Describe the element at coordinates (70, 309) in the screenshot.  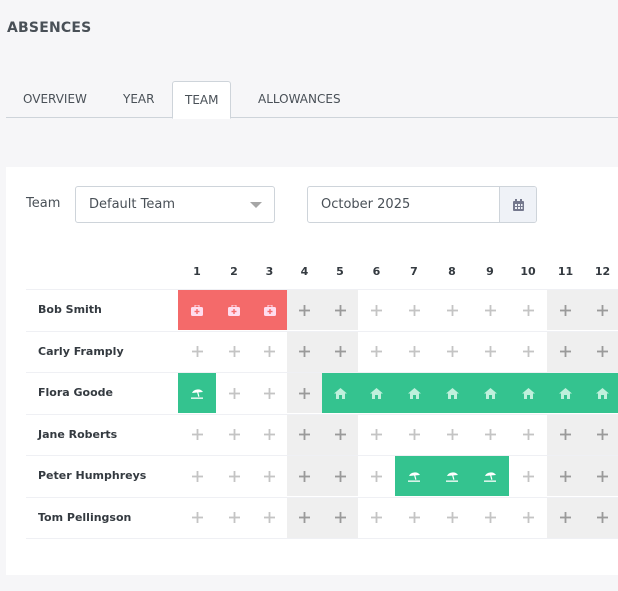
I see `person-name: Bob Smith` at that location.